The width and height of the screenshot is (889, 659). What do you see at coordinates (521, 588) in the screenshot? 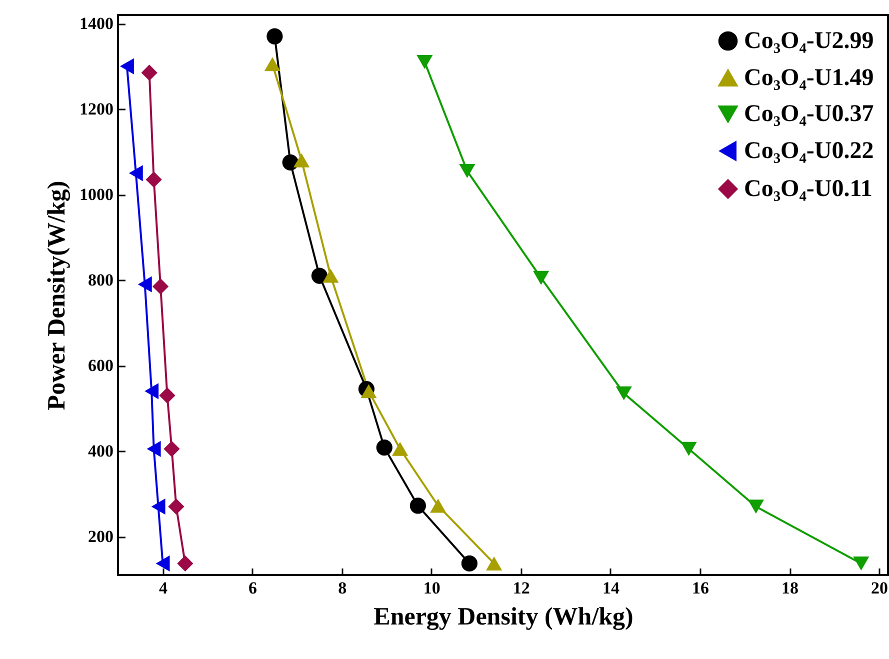
I see `x-tick-label: 12` at bounding box center [521, 588].